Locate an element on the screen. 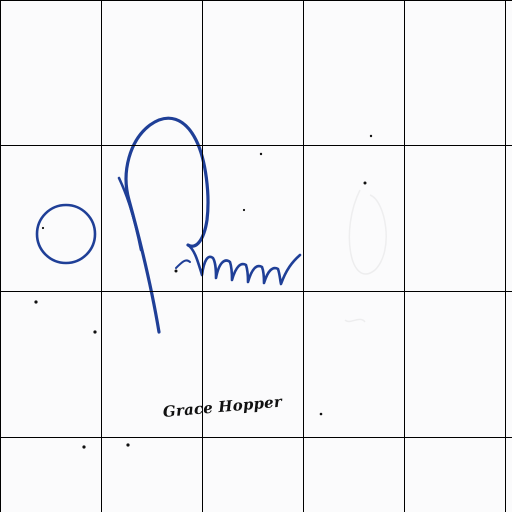 The width and height of the screenshot is (512, 512). circle-outline-icon is located at coordinates (66, 234).